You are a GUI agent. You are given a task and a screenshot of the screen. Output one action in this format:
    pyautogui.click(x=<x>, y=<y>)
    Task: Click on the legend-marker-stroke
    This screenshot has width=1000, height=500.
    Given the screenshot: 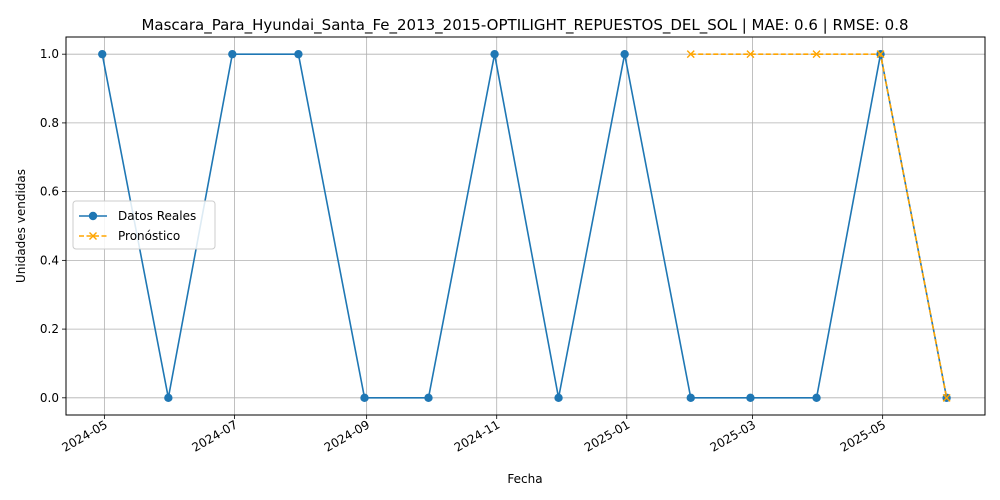 What is the action you would take?
    pyautogui.click(x=93, y=236)
    